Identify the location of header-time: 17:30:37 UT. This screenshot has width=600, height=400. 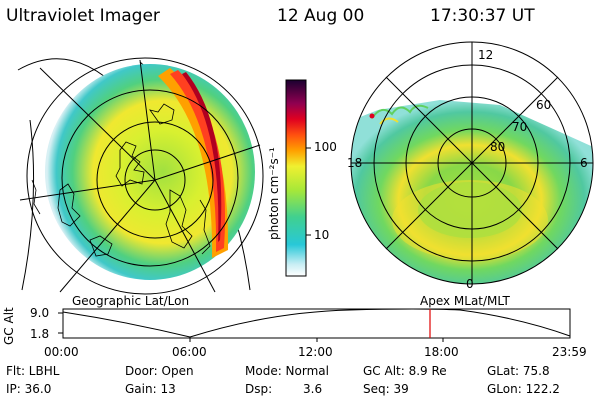
(482, 16).